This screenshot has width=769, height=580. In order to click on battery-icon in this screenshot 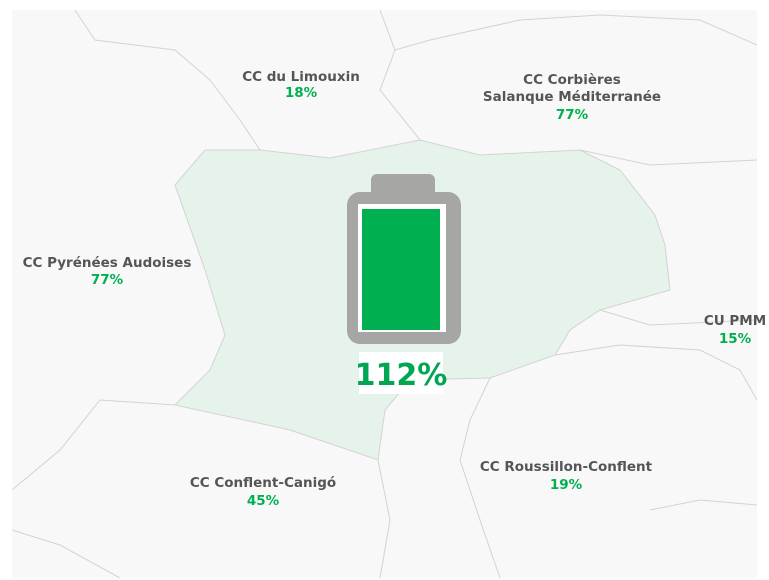, I will do `click(404, 259)`.